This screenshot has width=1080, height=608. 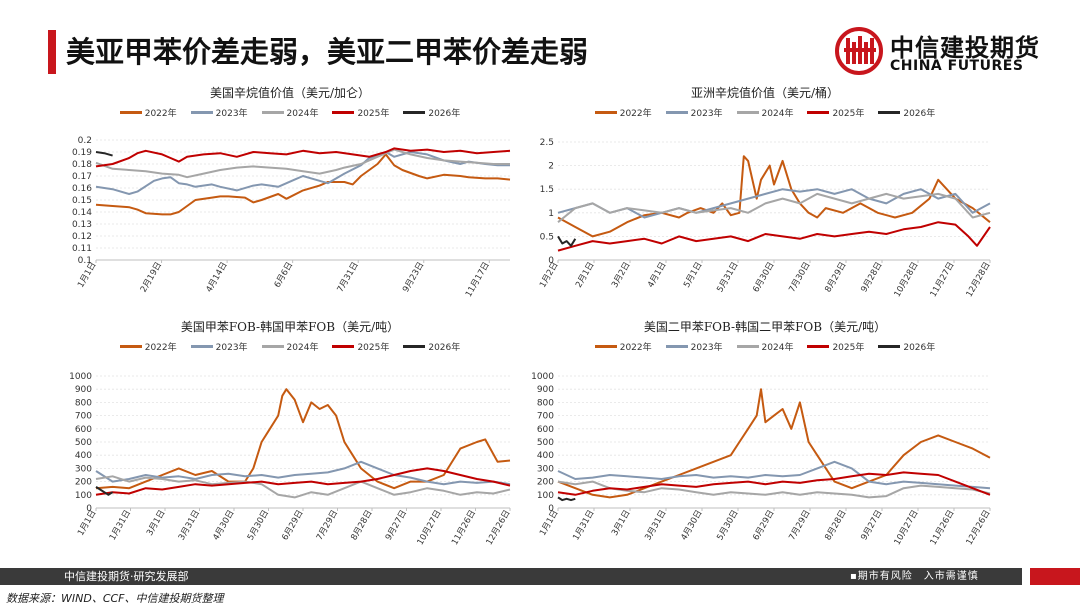 What do you see at coordinates (907, 280) in the screenshot?
I see `x-tick-label: 10月28日` at bounding box center [907, 280].